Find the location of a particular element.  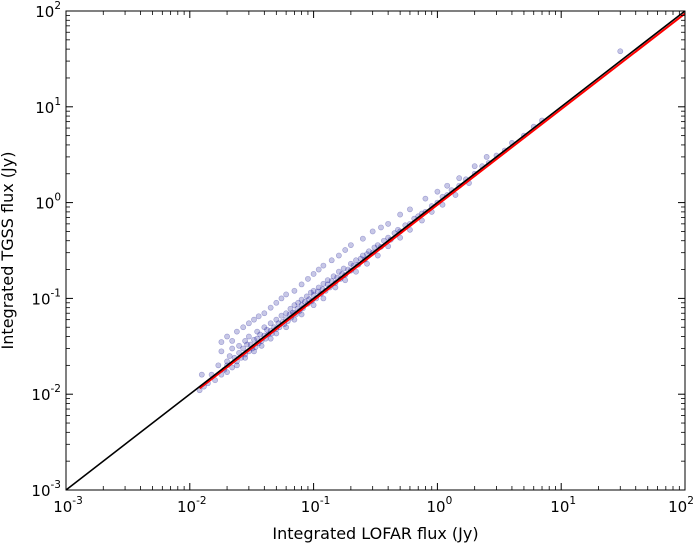

x-tick-label: 10⁻¹ is located at coordinates (316, 505).